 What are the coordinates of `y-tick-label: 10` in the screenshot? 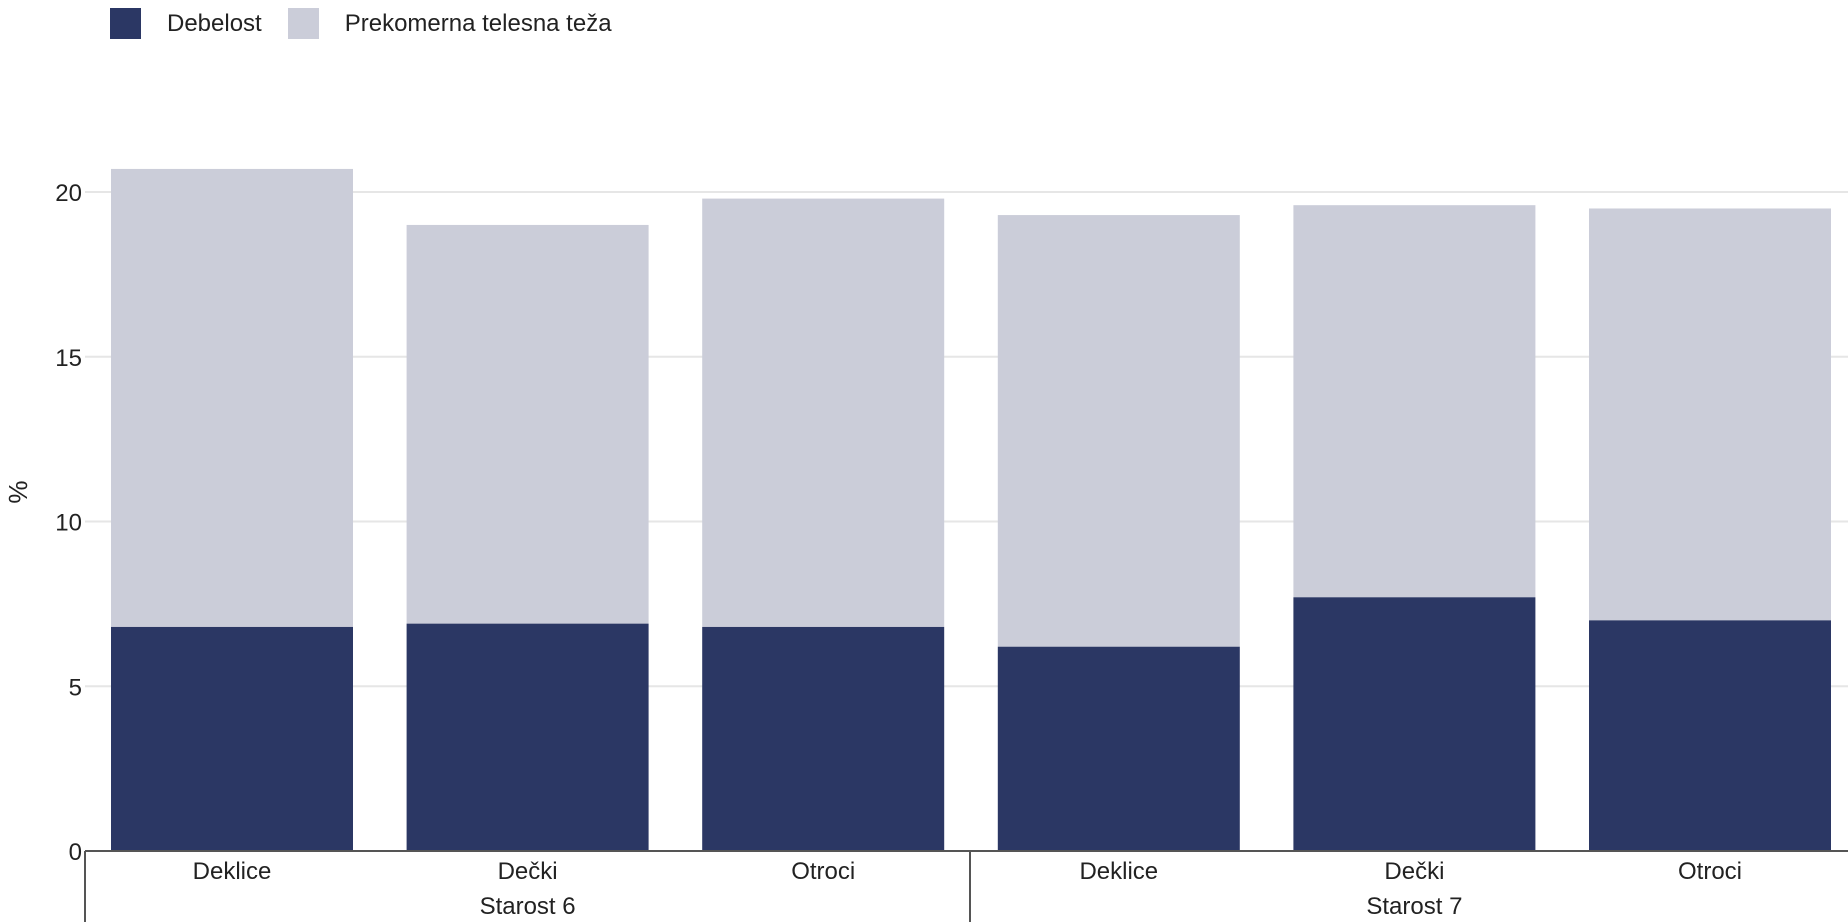 It's located at (68, 523).